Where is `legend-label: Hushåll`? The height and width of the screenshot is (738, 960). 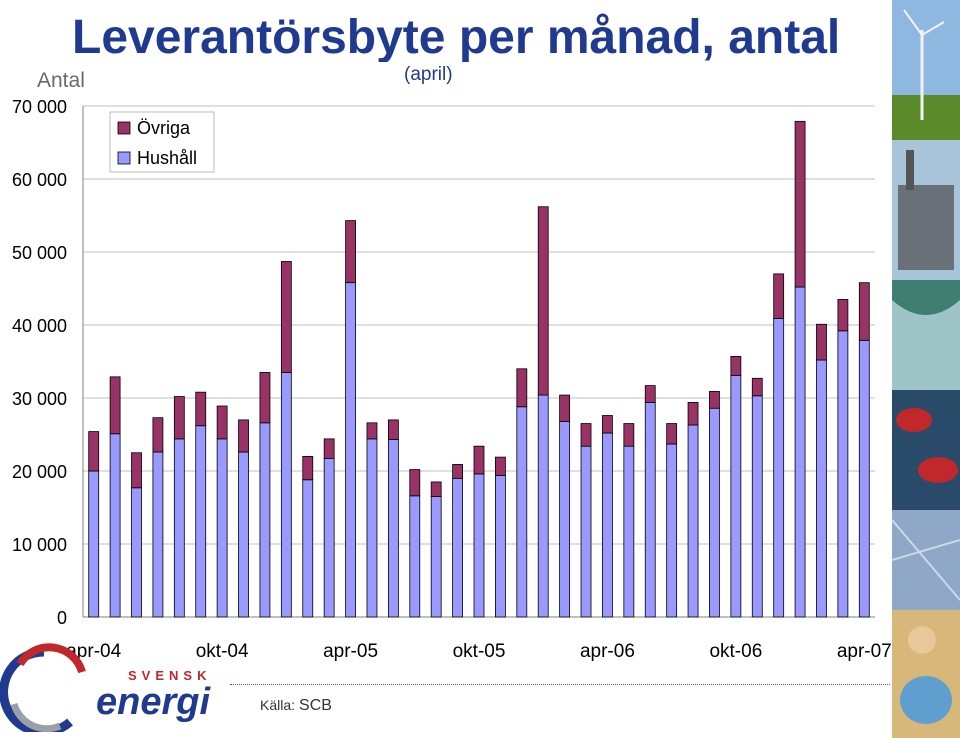
legend-label: Hushåll is located at coordinates (167, 158).